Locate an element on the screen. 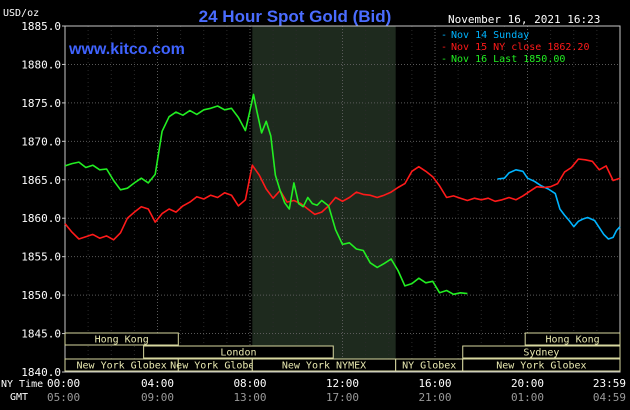  x-tick-label-gmt: 21:00 is located at coordinates (434, 397).